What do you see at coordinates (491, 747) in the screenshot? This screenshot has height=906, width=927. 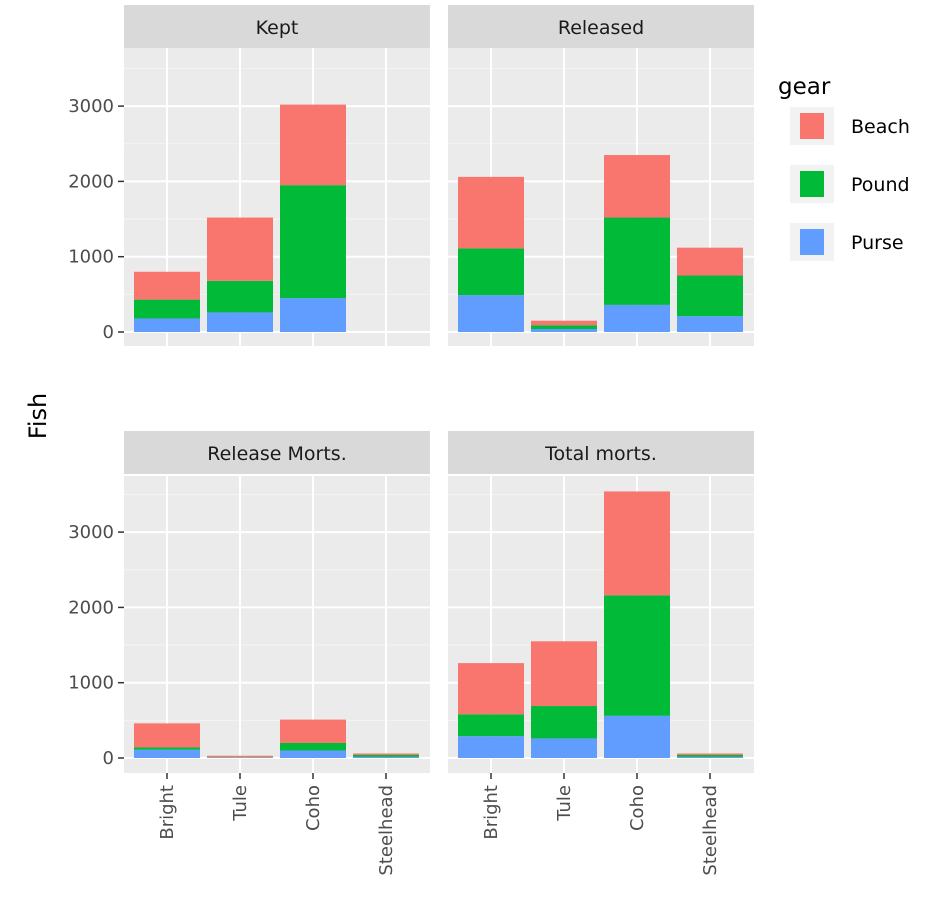 I see `bar-total-morts-bright-purse` at bounding box center [491, 747].